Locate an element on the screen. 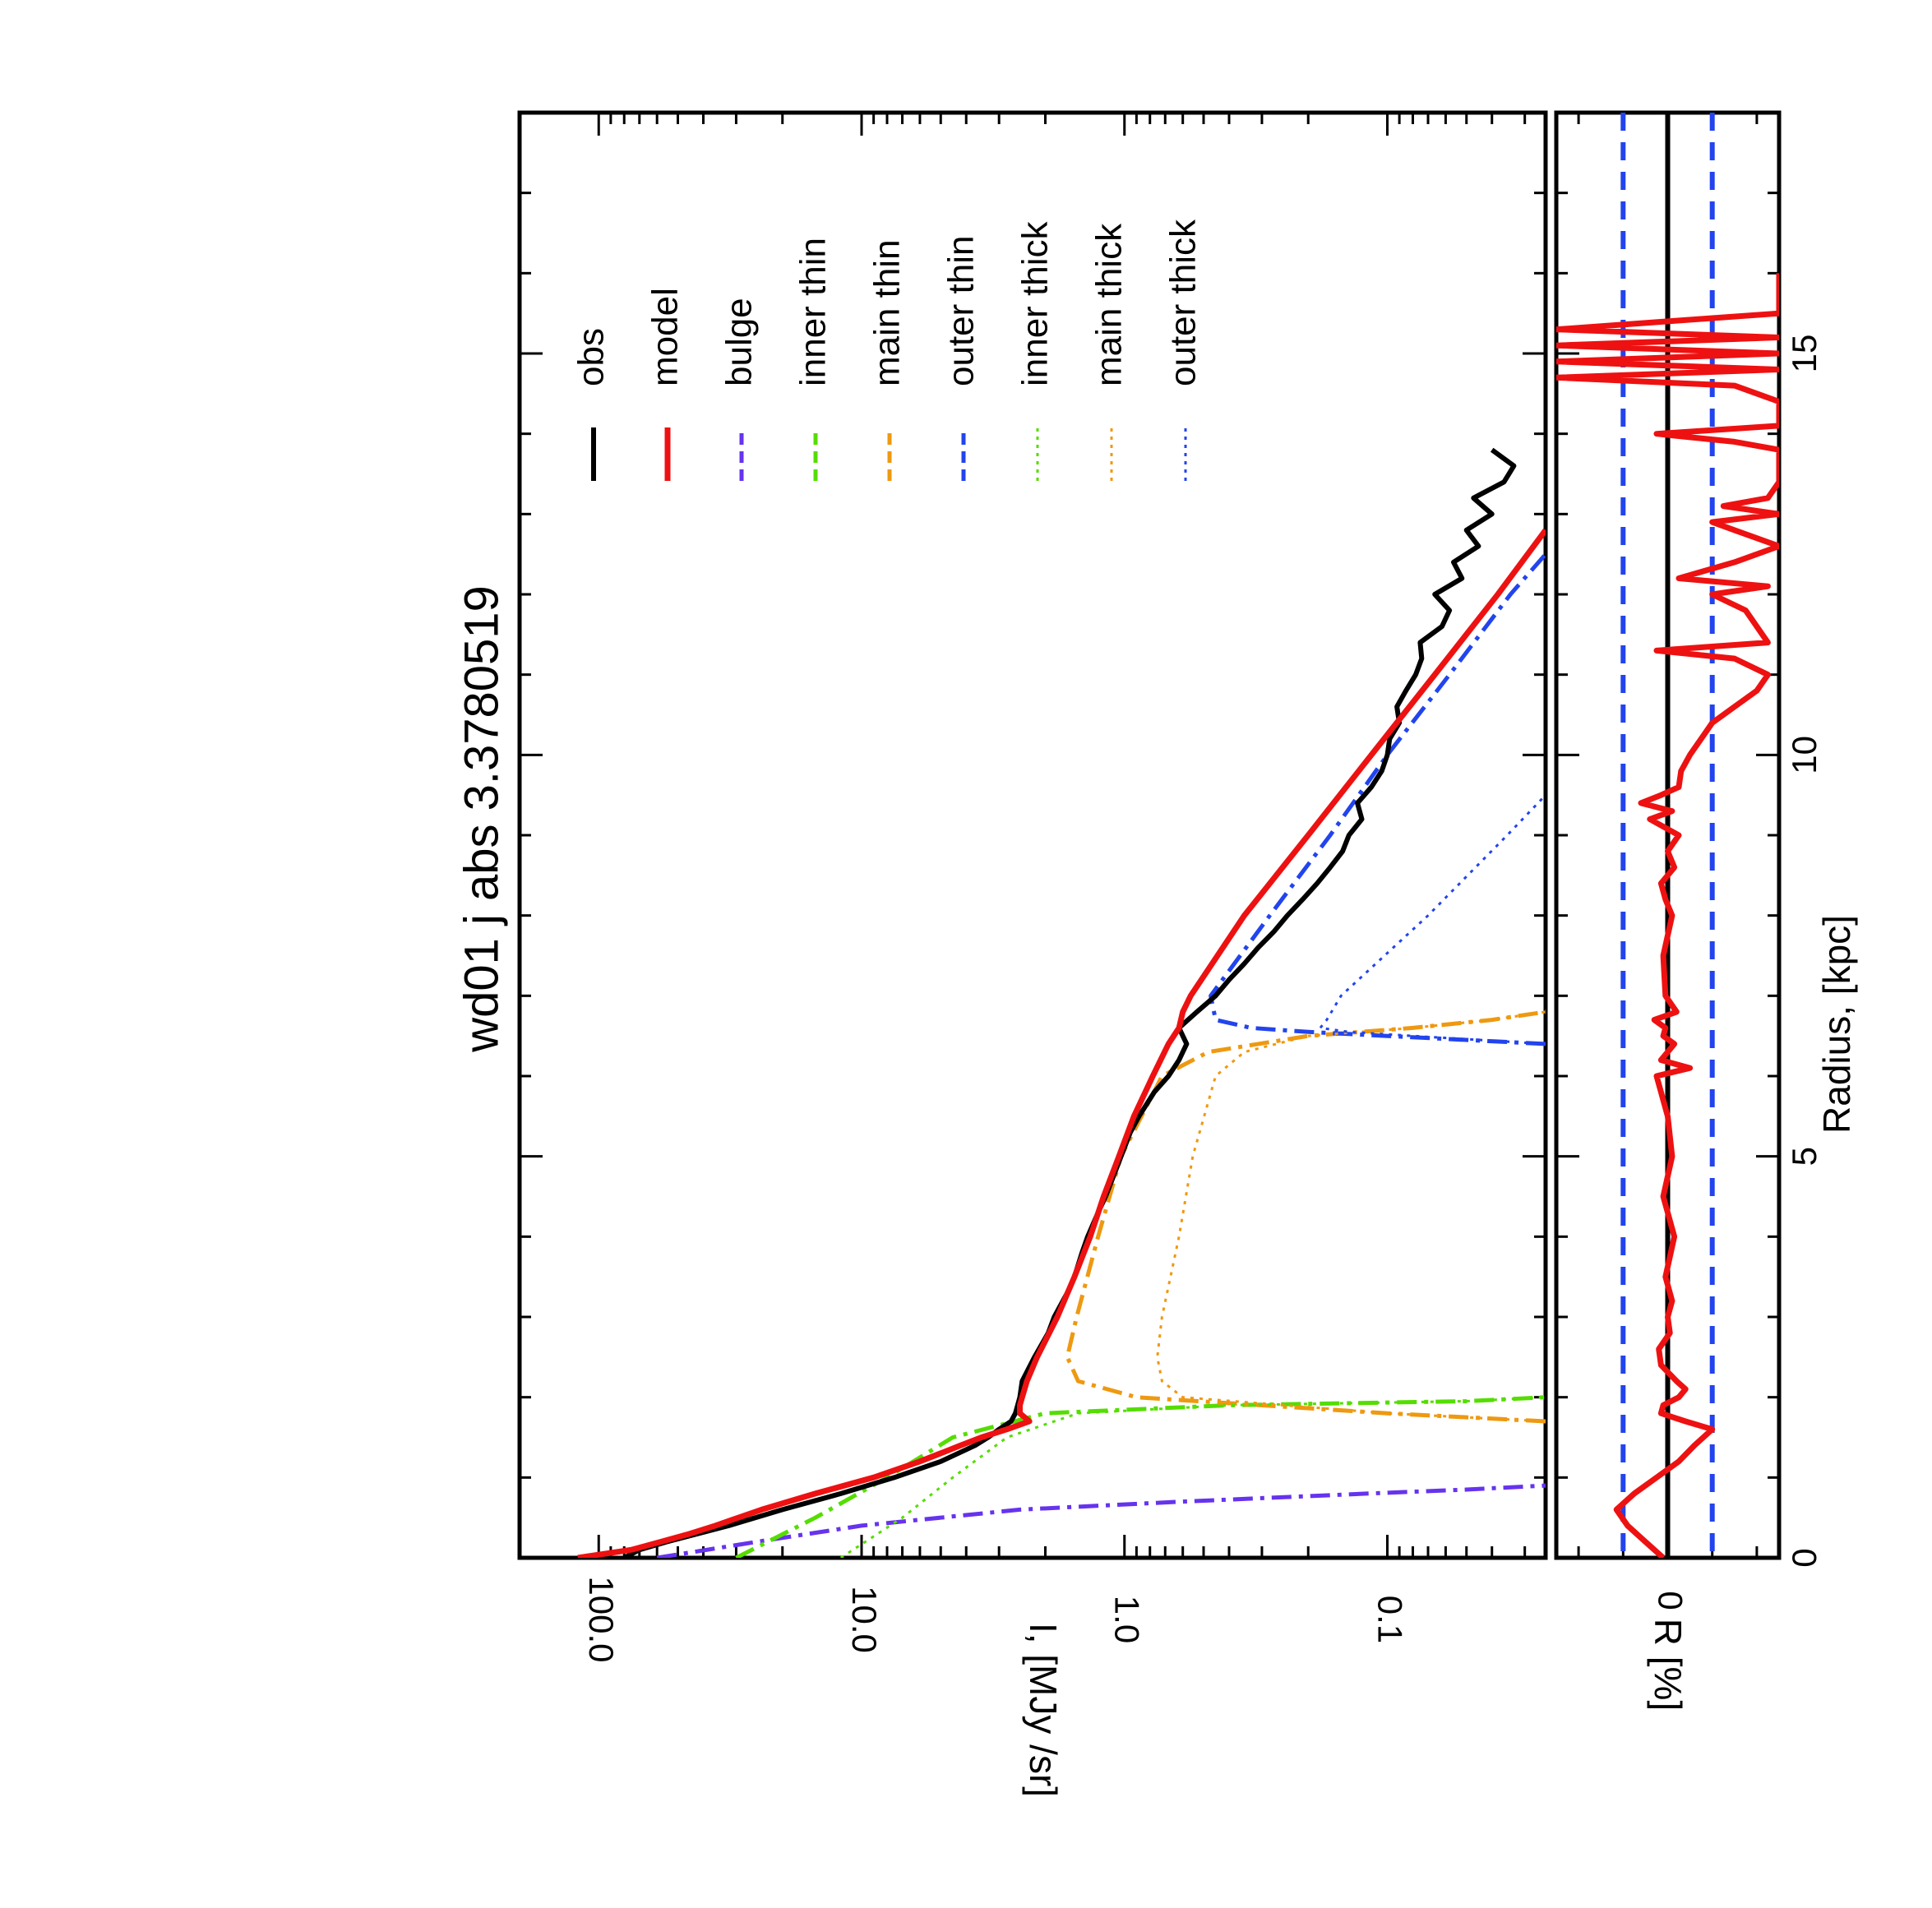  legend-label-outer-thick: outer thick is located at coordinates (1183, 302).